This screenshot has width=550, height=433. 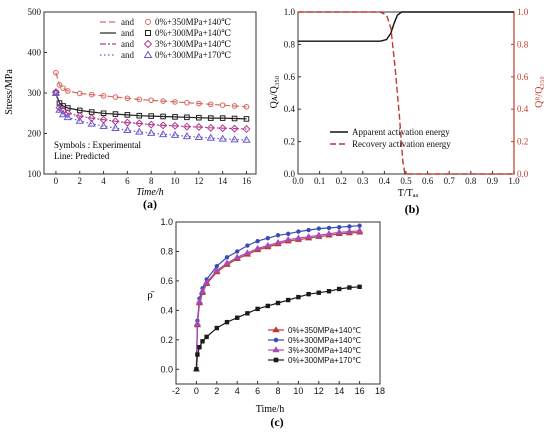 What do you see at coordinates (523, 109) in the screenshot?
I see `panel-b-ytick-right-label: 0.4` at bounding box center [523, 109].